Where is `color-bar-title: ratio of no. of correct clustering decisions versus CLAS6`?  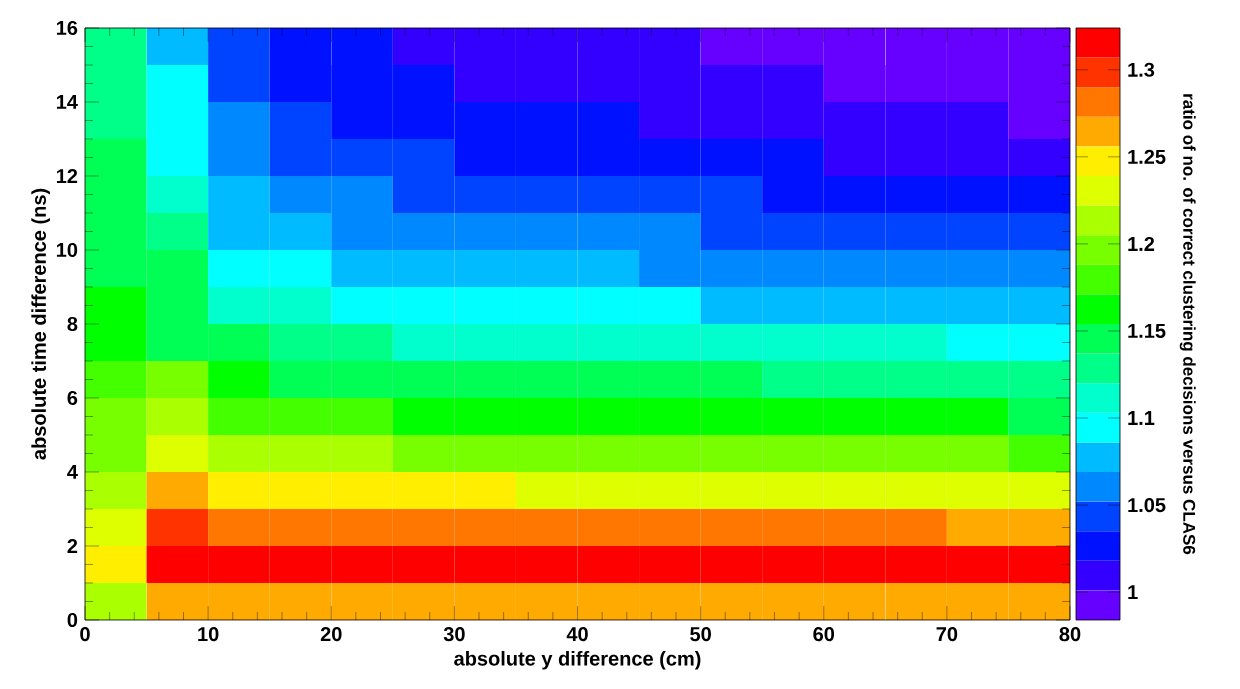 color-bar-title: ratio of no. of correct clustering decisions versus CLAS6 is located at coordinates (1187, 324).